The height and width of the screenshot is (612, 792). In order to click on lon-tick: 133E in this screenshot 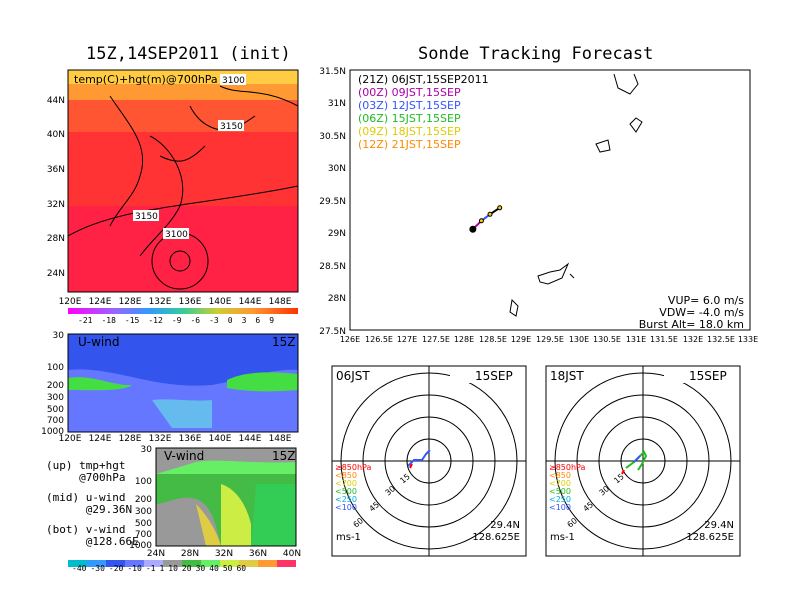, I will do `click(748, 339)`.